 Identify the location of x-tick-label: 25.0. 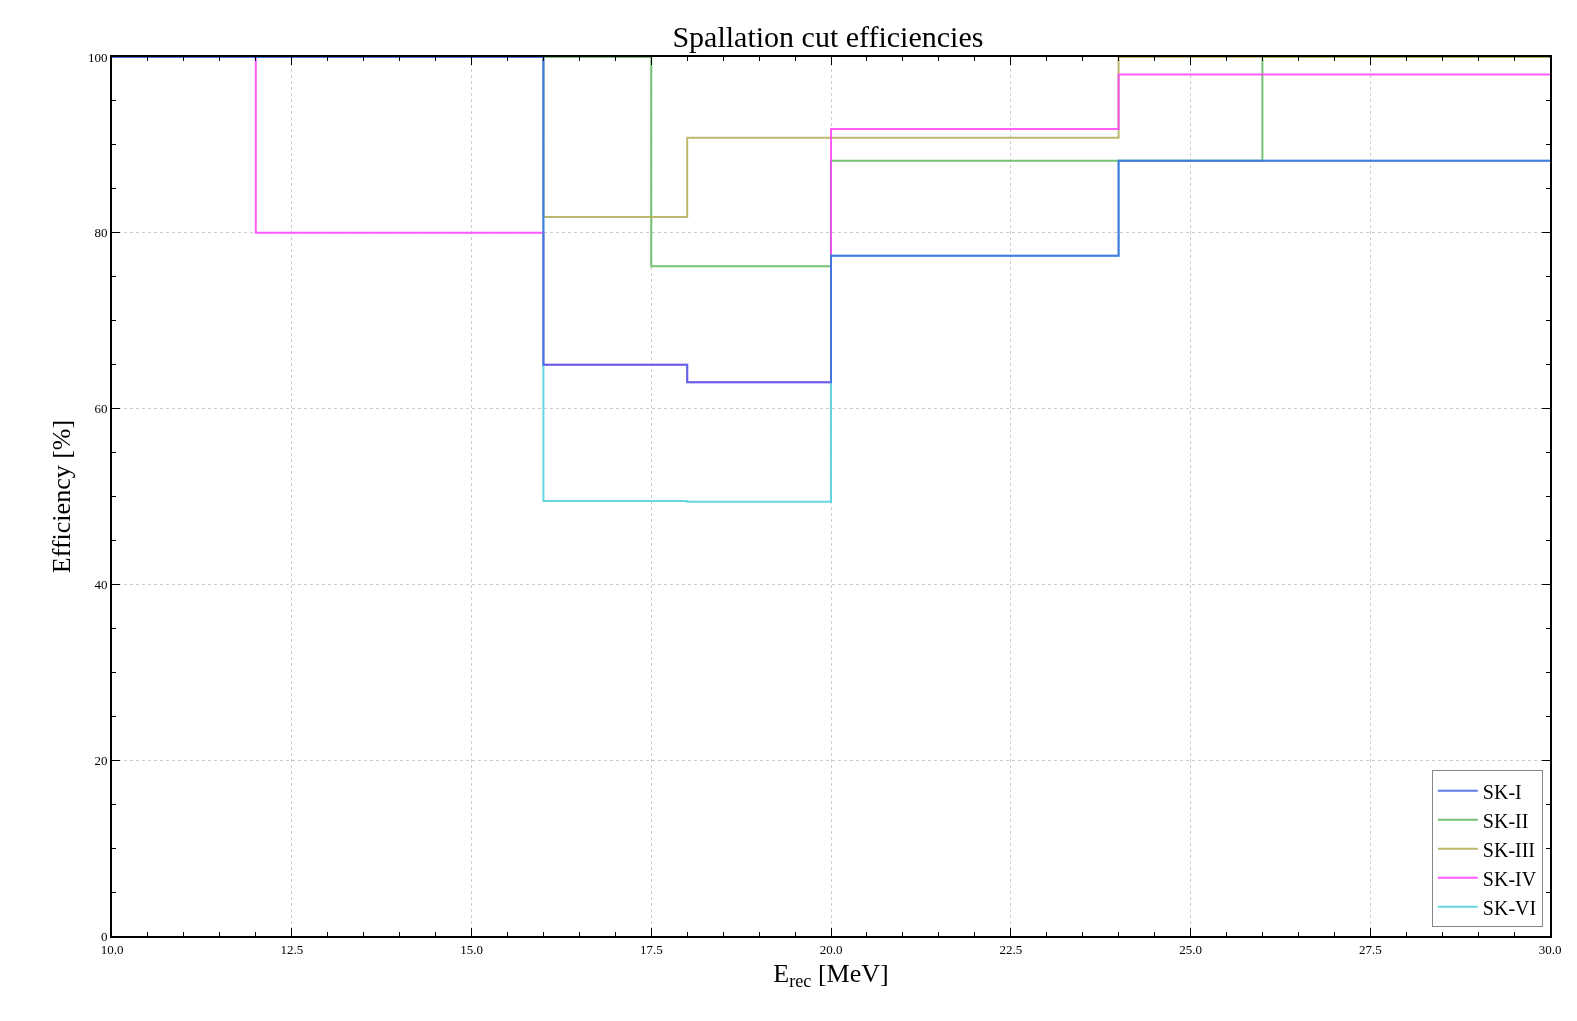
(1190, 949).